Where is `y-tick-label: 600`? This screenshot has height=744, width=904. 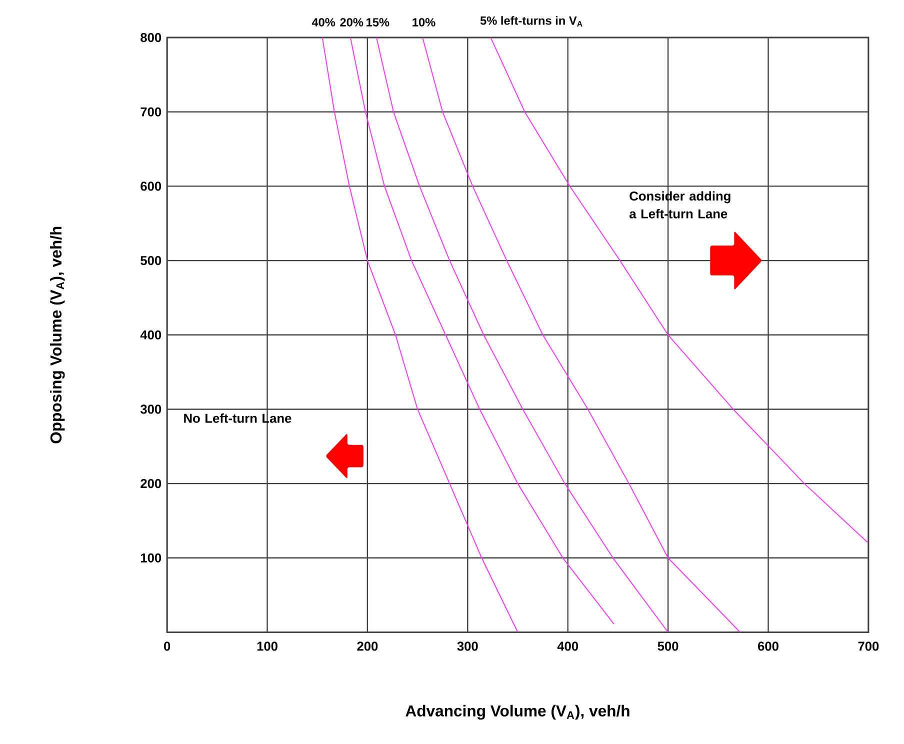 y-tick-label: 600 is located at coordinates (151, 186).